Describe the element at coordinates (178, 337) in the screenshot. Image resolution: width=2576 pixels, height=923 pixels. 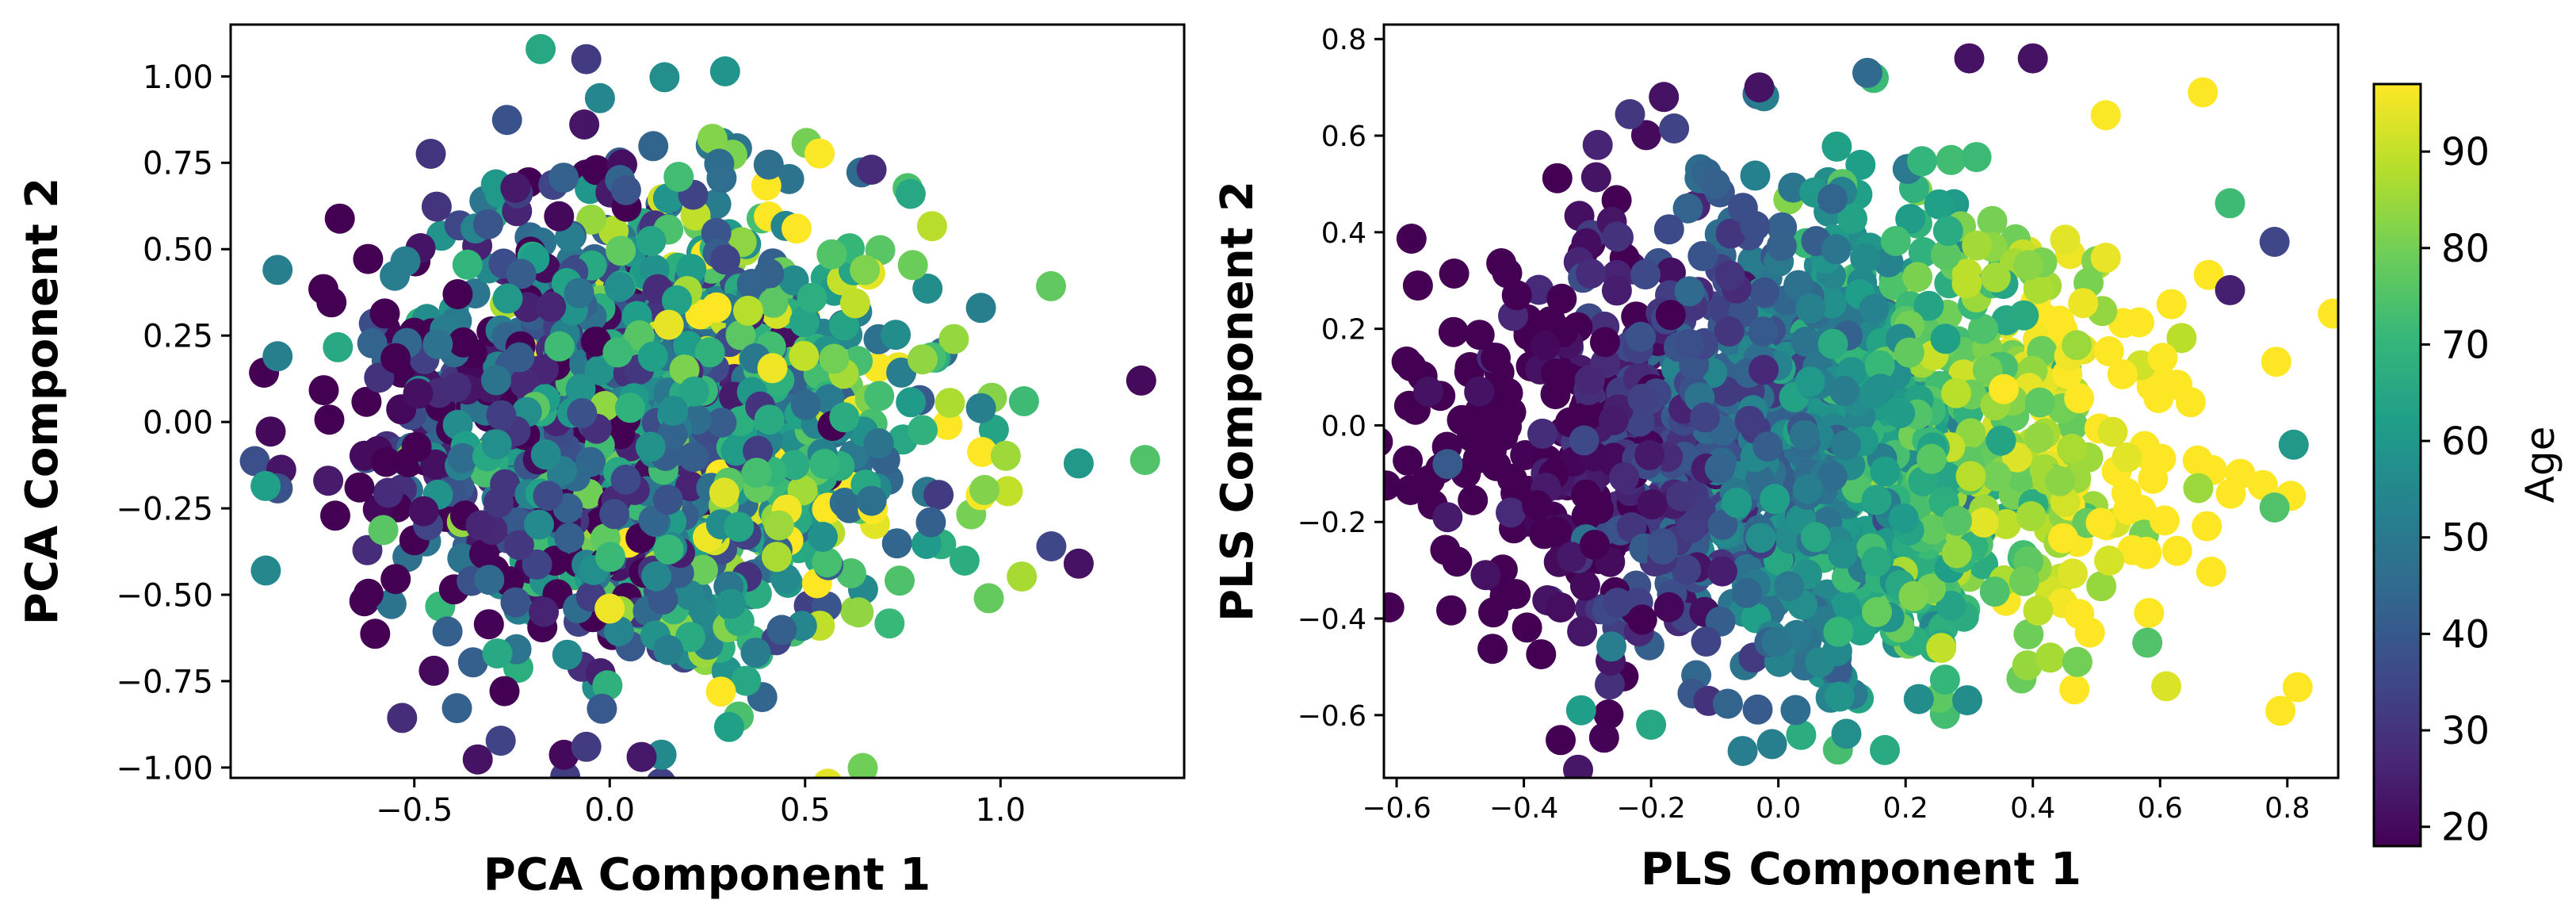
I see `pca-y-tick-label: 0.25` at that location.